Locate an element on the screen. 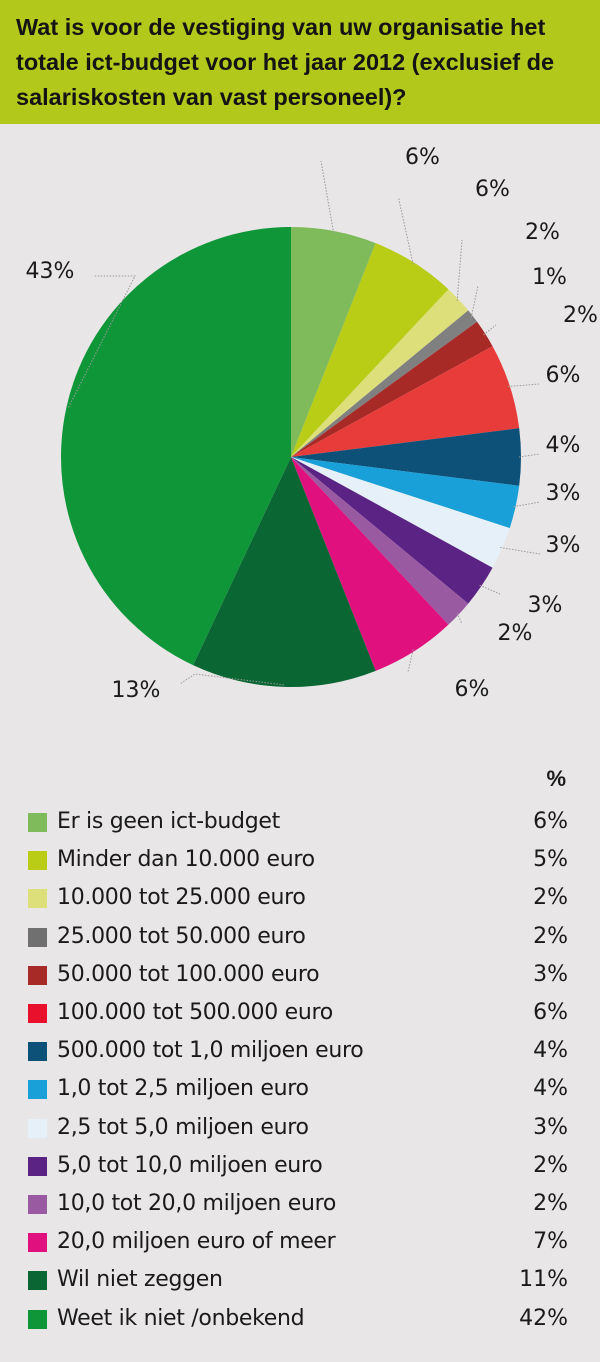 The image size is (600, 1362). legend-label: 500.000 tot 1,0 miljoen euro is located at coordinates (210, 1051).